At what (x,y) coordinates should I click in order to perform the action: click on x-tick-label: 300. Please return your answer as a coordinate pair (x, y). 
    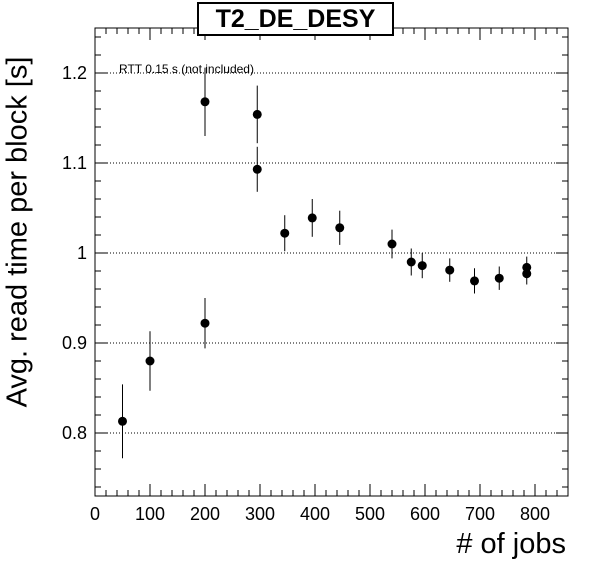
    Looking at the image, I should click on (260, 514).